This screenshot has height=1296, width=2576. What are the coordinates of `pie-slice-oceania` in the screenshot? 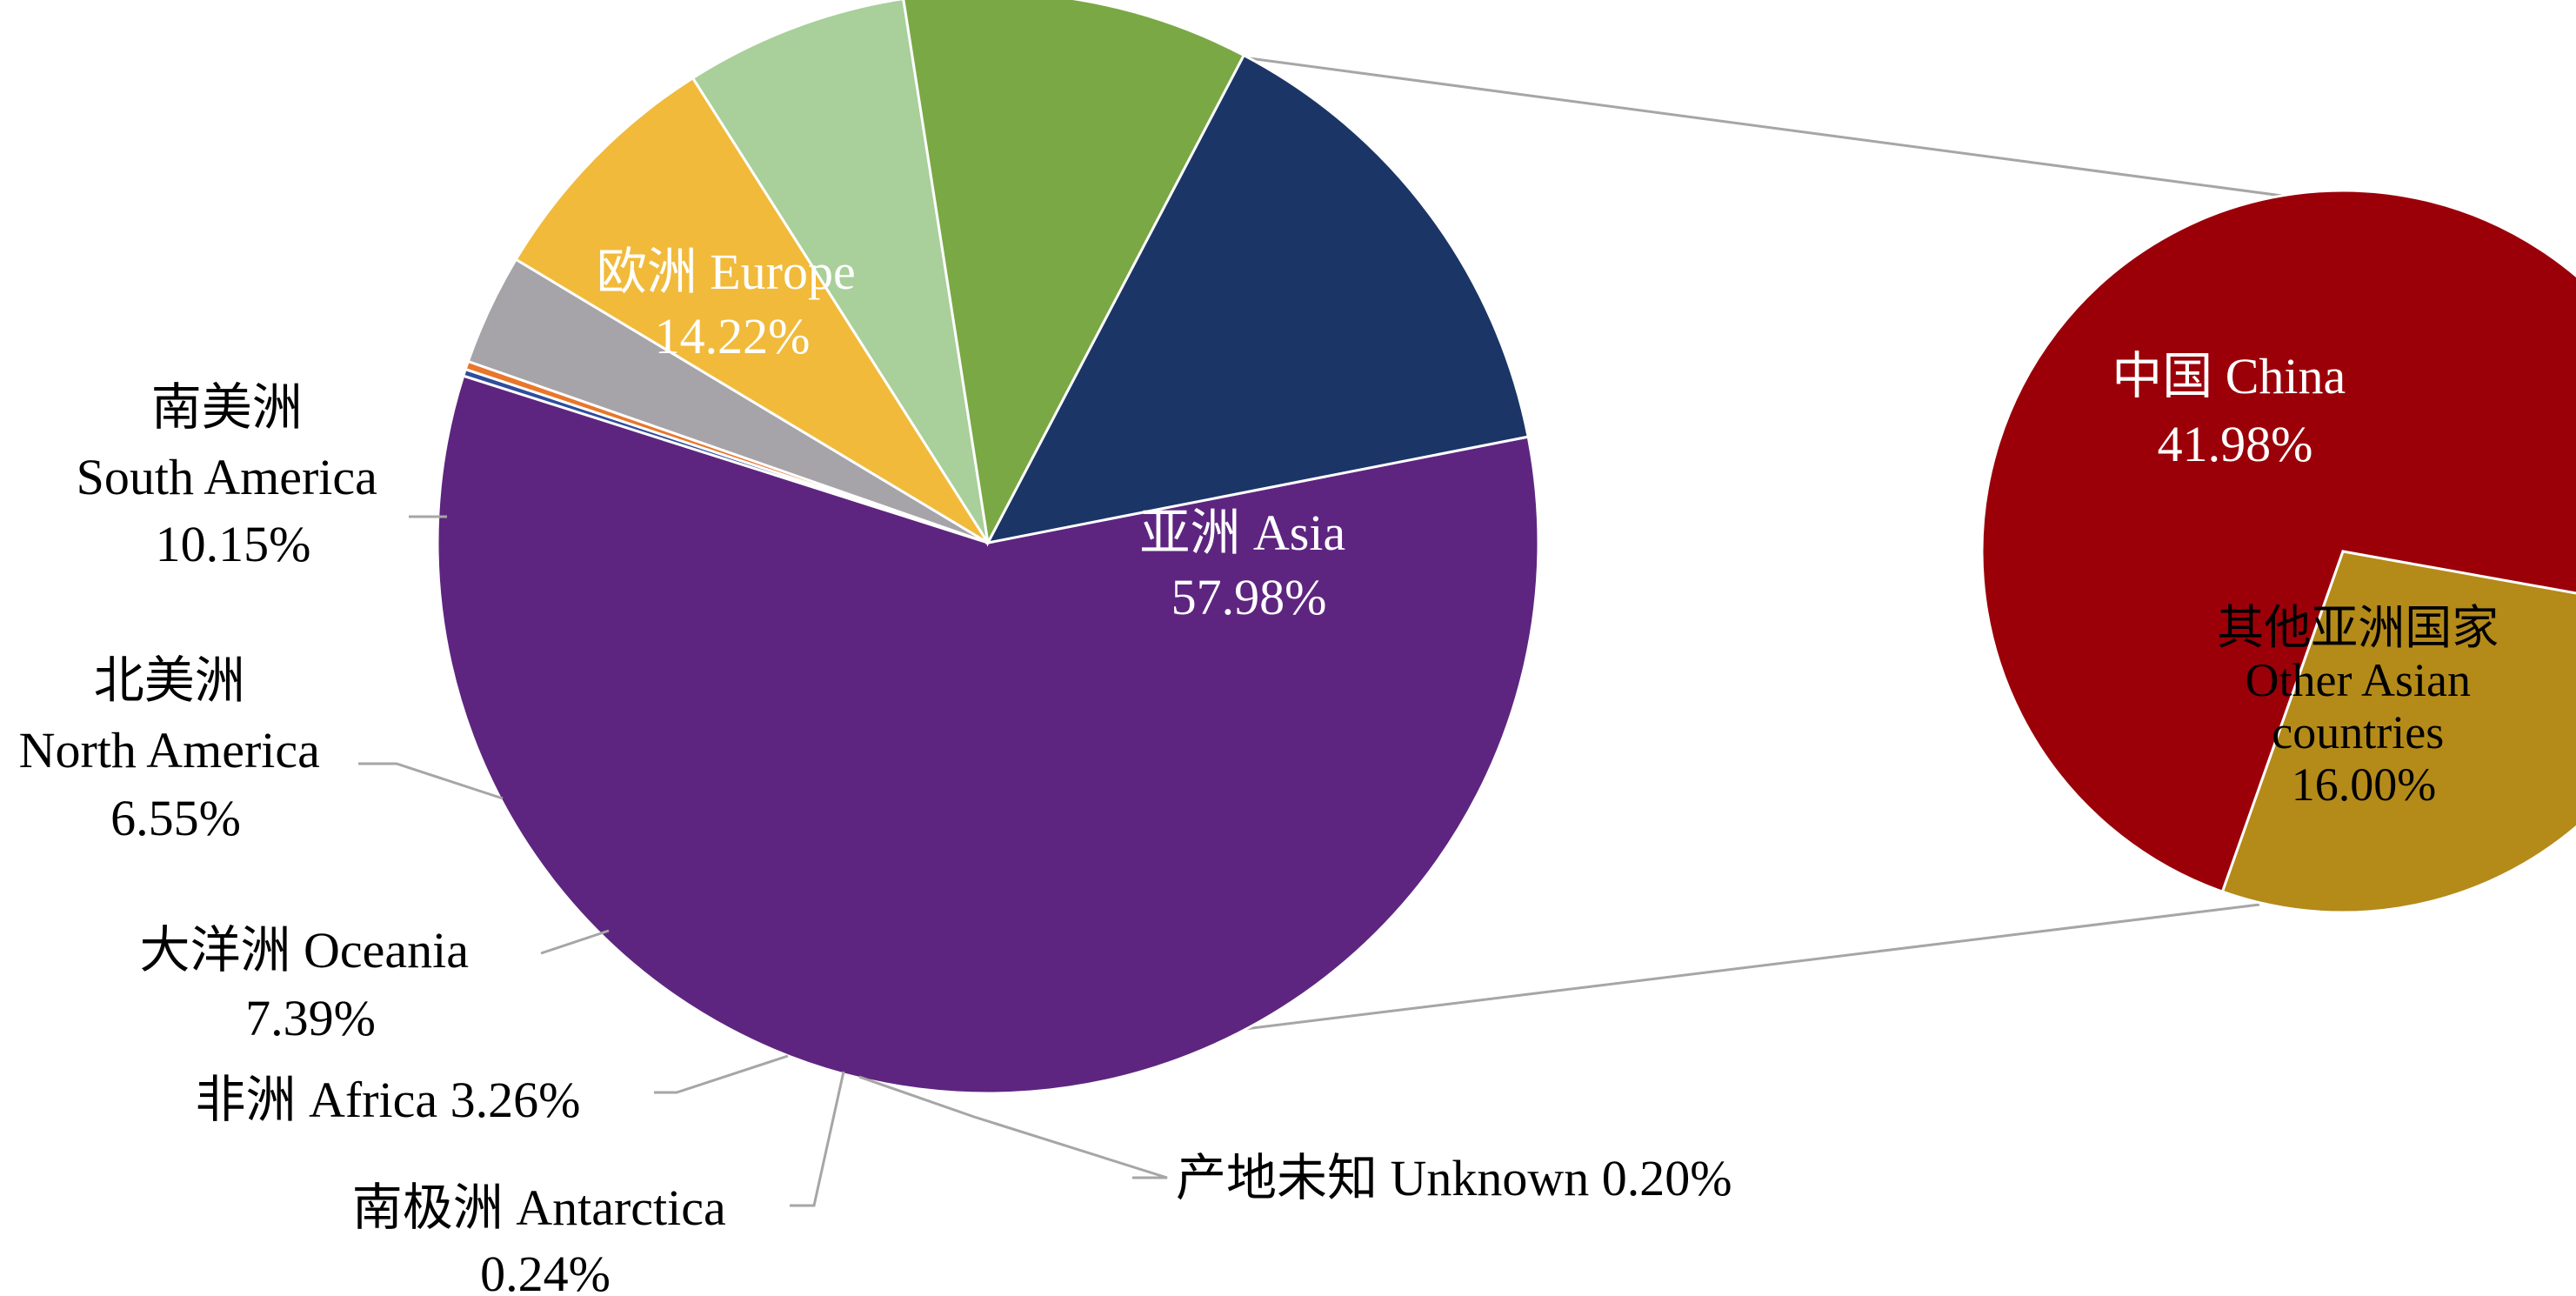 It's located at (752, 310).